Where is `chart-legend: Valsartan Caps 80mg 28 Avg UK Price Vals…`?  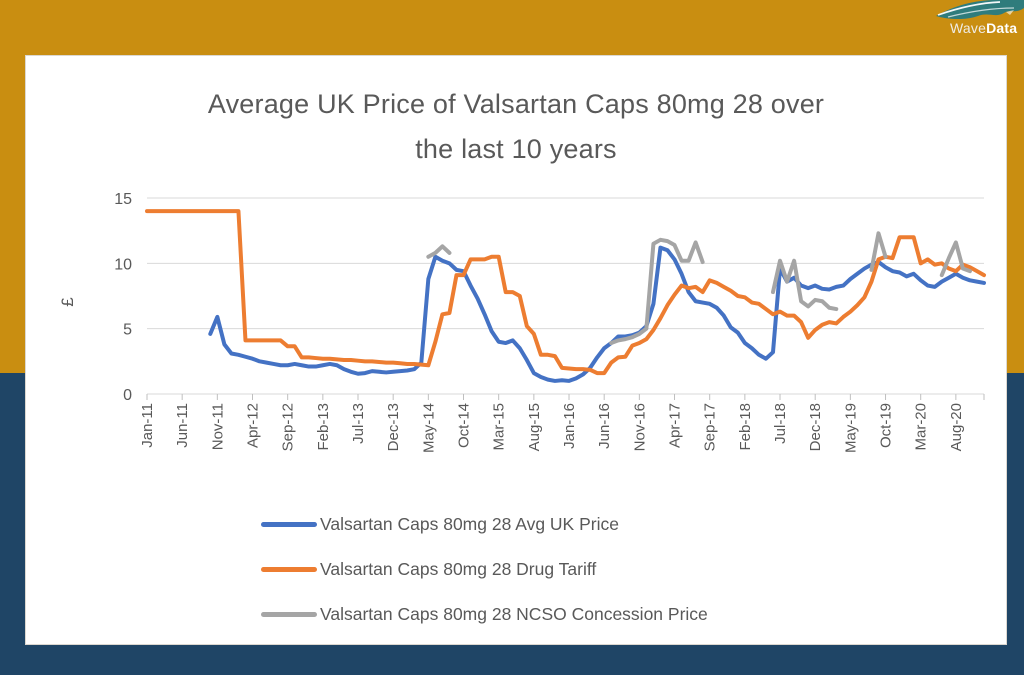
chart-legend: Valsartan Caps 80mg 28 Avg UK Price Vals… is located at coordinates (484, 579).